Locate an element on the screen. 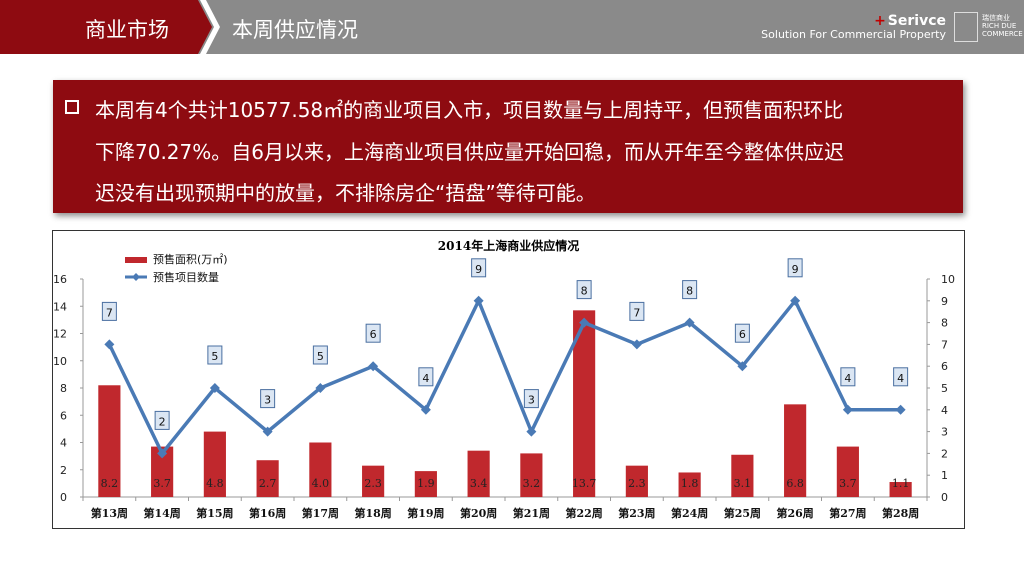 The width and height of the screenshot is (1024, 576). section-tab is located at coordinates (106, 27).